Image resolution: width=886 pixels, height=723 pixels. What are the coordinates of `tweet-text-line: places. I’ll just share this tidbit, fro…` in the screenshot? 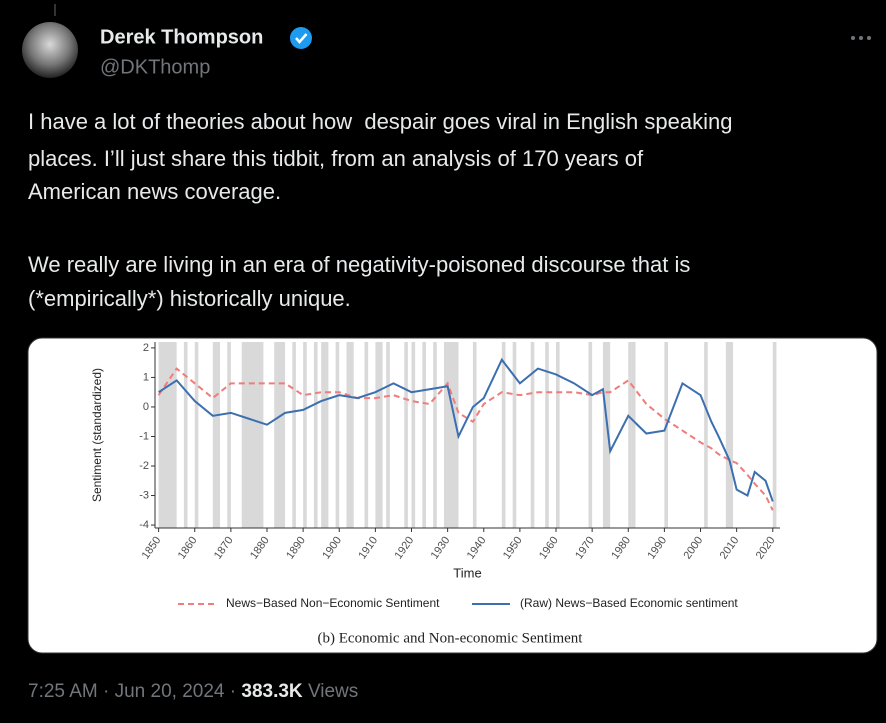 It's located at (336, 158).